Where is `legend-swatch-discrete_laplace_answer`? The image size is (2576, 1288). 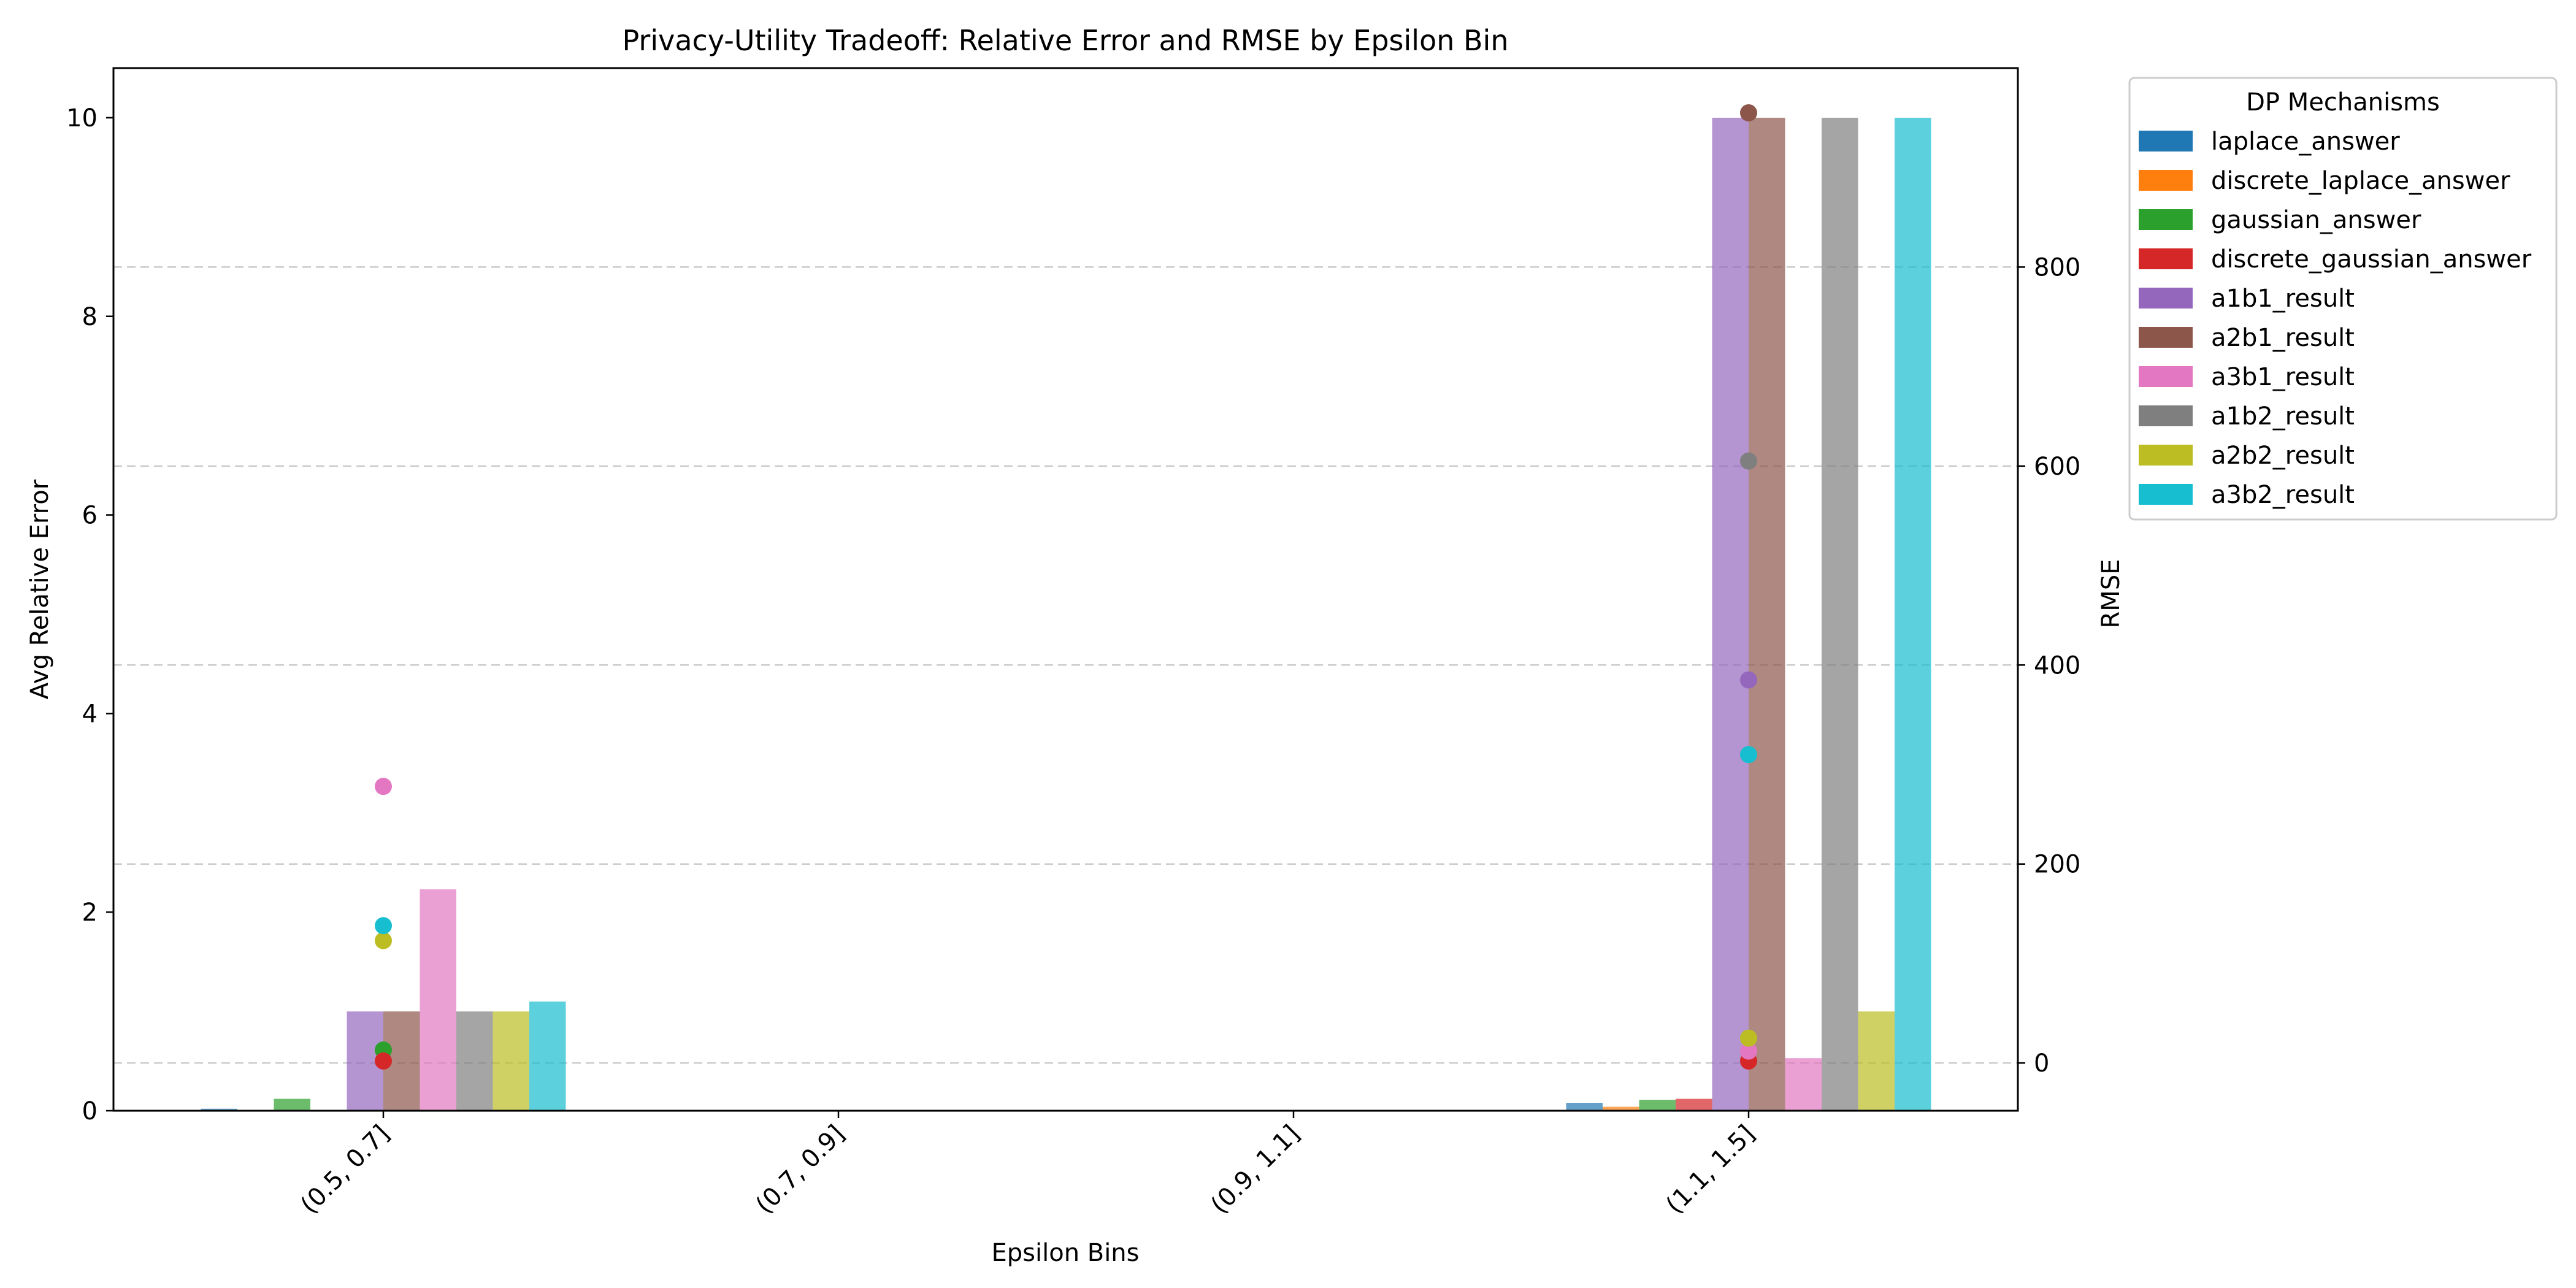 legend-swatch-discrete_laplace_answer is located at coordinates (2166, 180).